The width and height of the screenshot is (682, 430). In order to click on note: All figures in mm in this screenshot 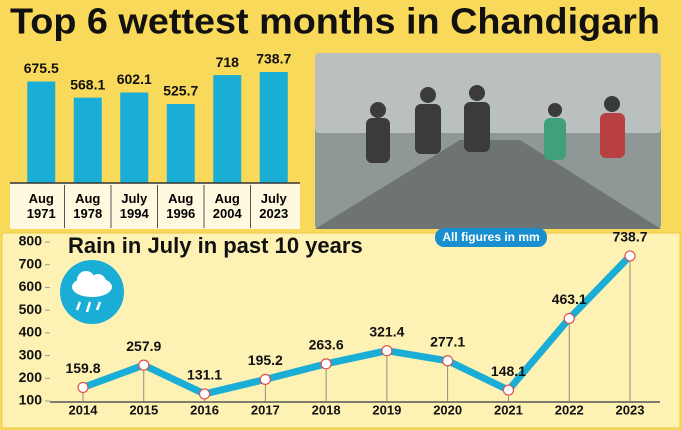, I will do `click(490, 237)`.